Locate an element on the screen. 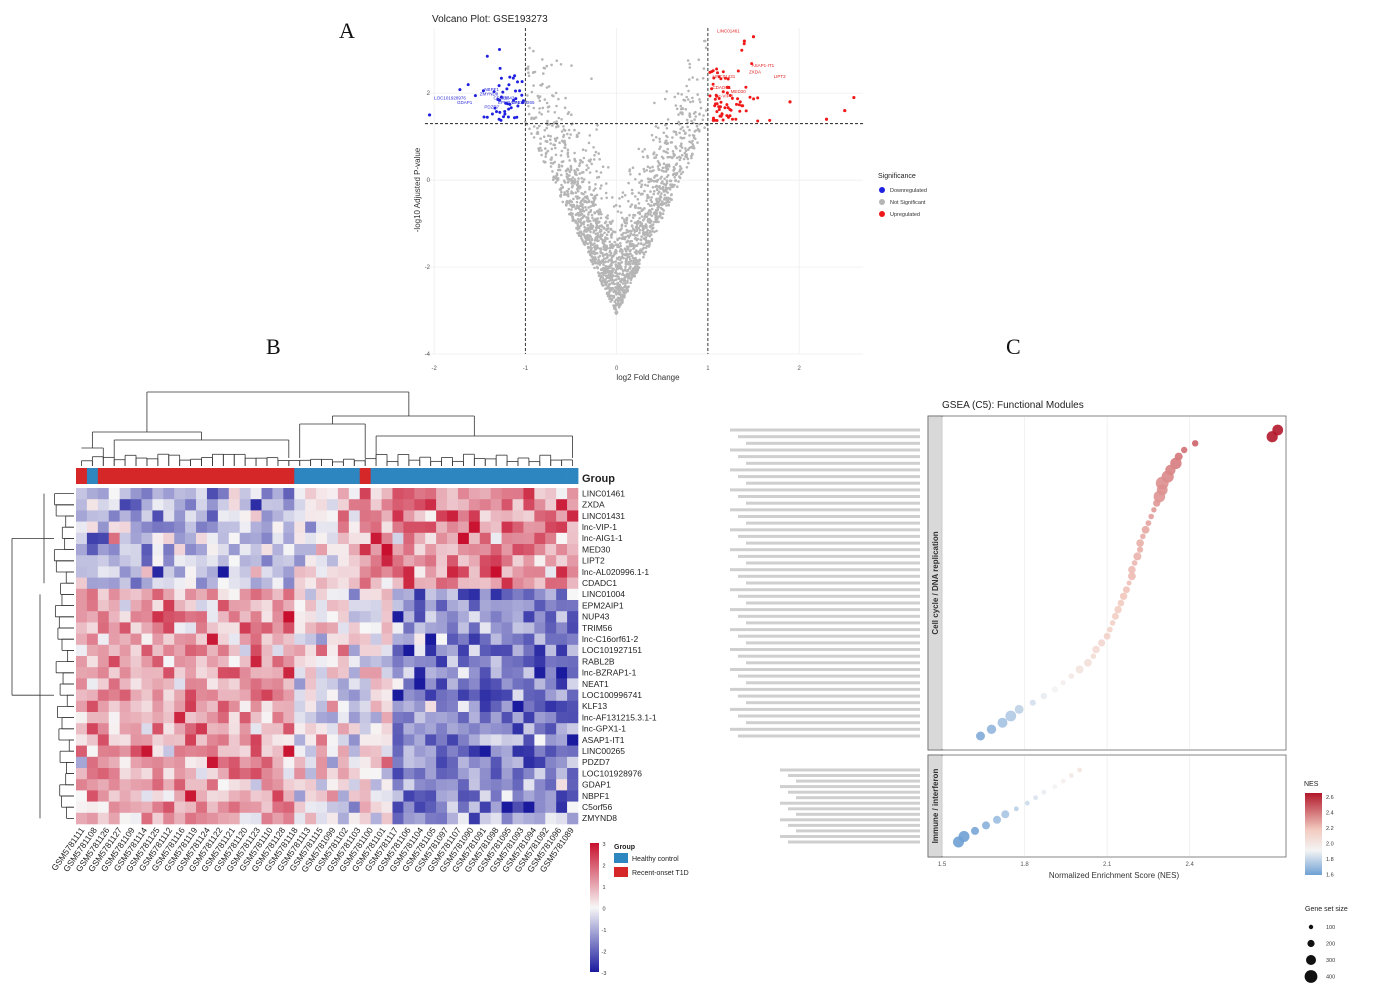 This screenshot has width=1382, height=1000. size-legend-dot is located at coordinates (1311, 927).